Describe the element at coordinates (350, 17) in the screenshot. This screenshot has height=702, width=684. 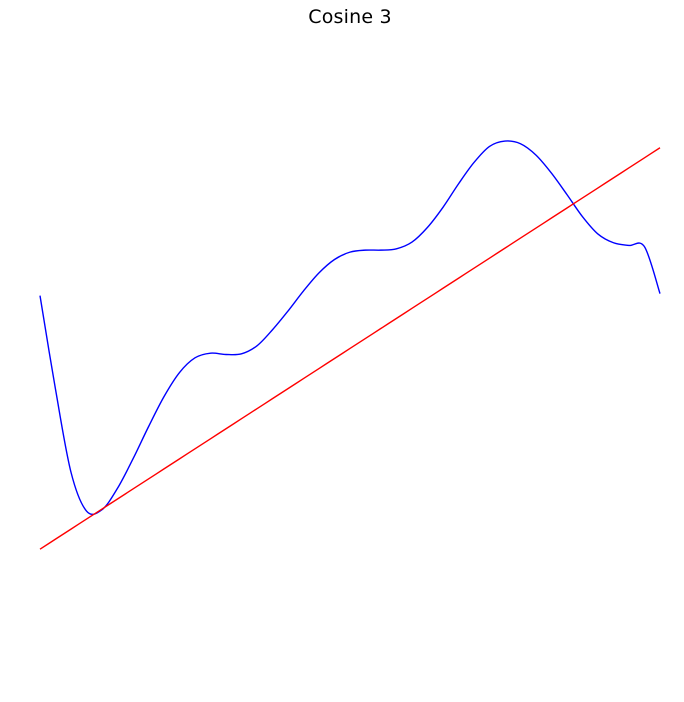
I see `chart-title: Cosine 3` at that location.